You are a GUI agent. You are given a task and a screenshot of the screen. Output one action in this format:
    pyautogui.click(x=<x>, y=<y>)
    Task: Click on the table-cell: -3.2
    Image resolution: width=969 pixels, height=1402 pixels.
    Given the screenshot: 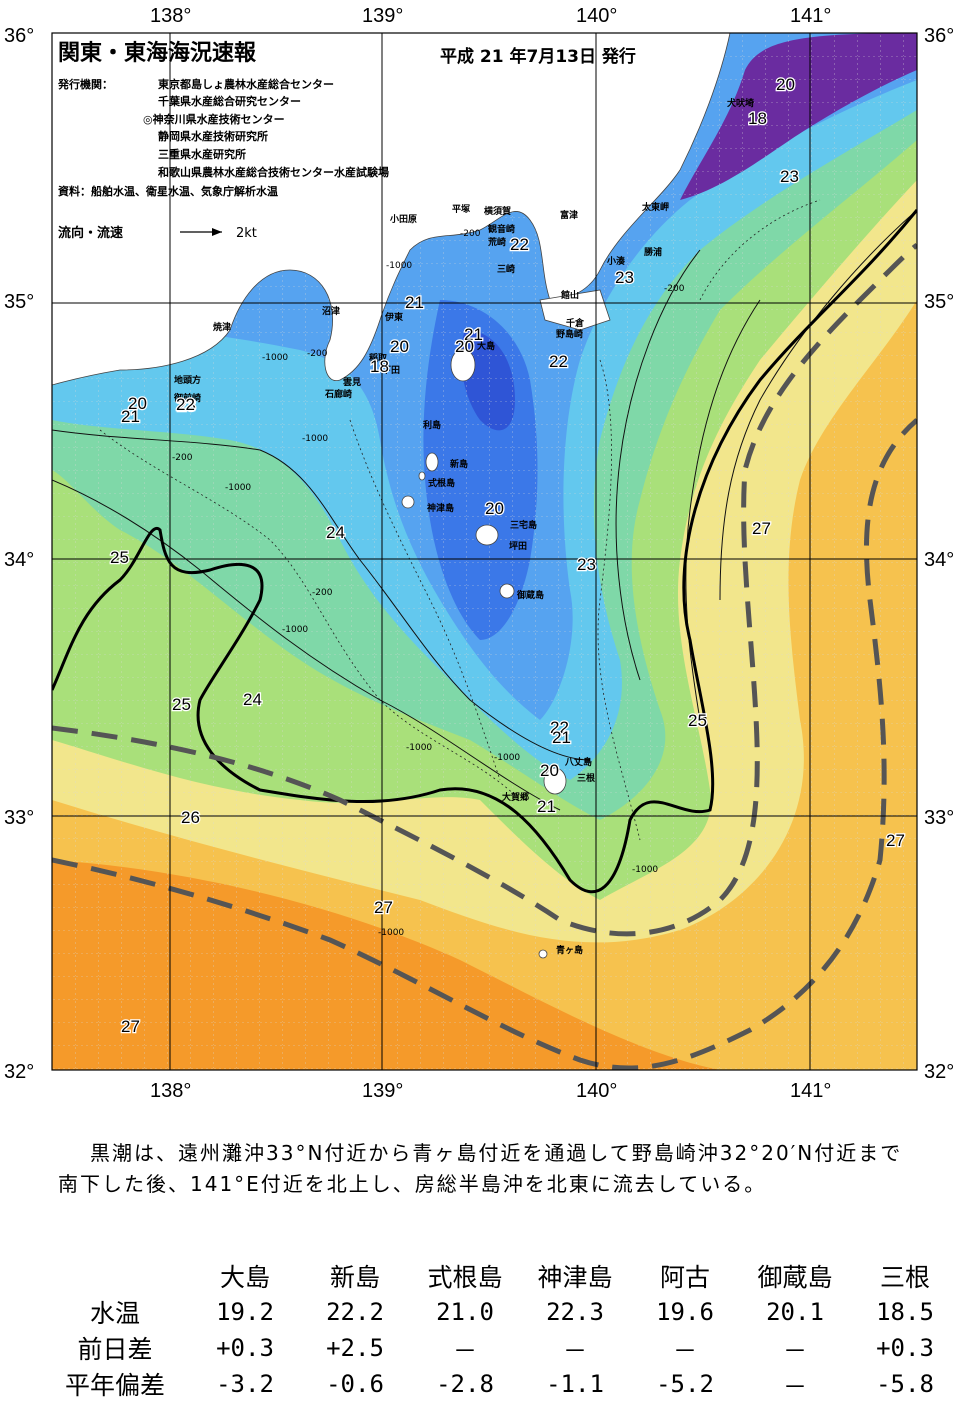 What is the action you would take?
    pyautogui.click(x=245, y=1384)
    